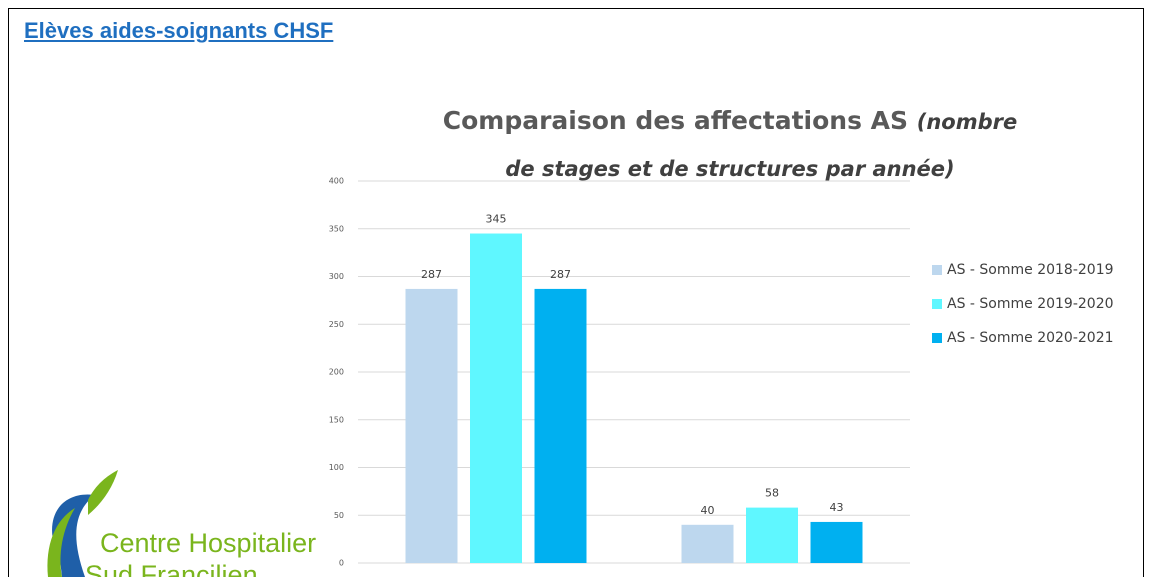  What do you see at coordinates (171, 568) in the screenshot?
I see `logo-text: Sud Francilien` at bounding box center [171, 568].